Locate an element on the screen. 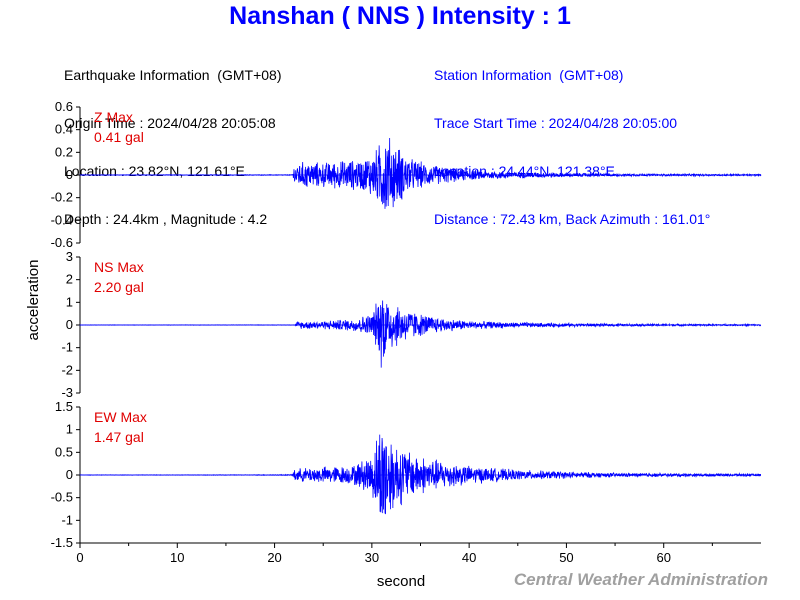 The height and width of the screenshot is (600, 800). earthquake-info-heading: Earthquake Information (GMT+08) is located at coordinates (173, 75).